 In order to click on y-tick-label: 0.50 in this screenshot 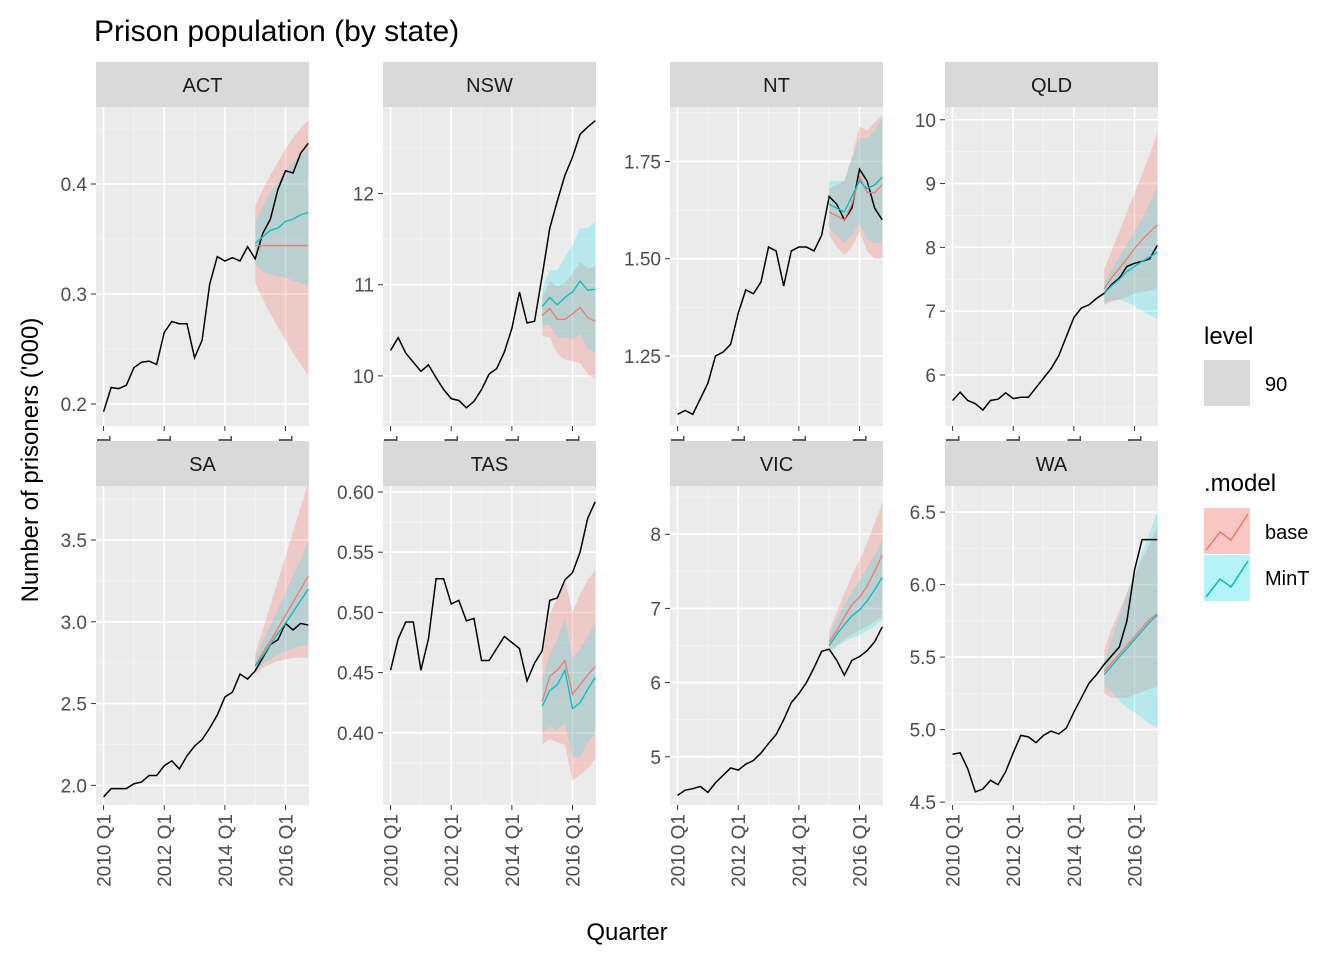, I will do `click(355, 613)`.